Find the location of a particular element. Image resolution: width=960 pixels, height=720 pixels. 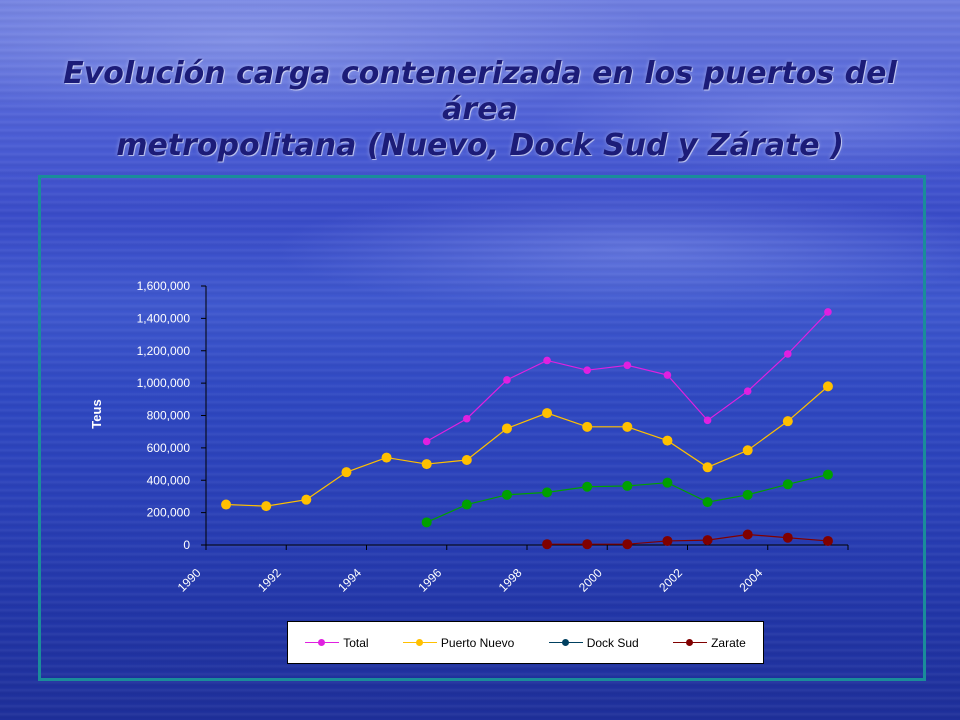

legend-item: Dock Sud is located at coordinates (593, 642).